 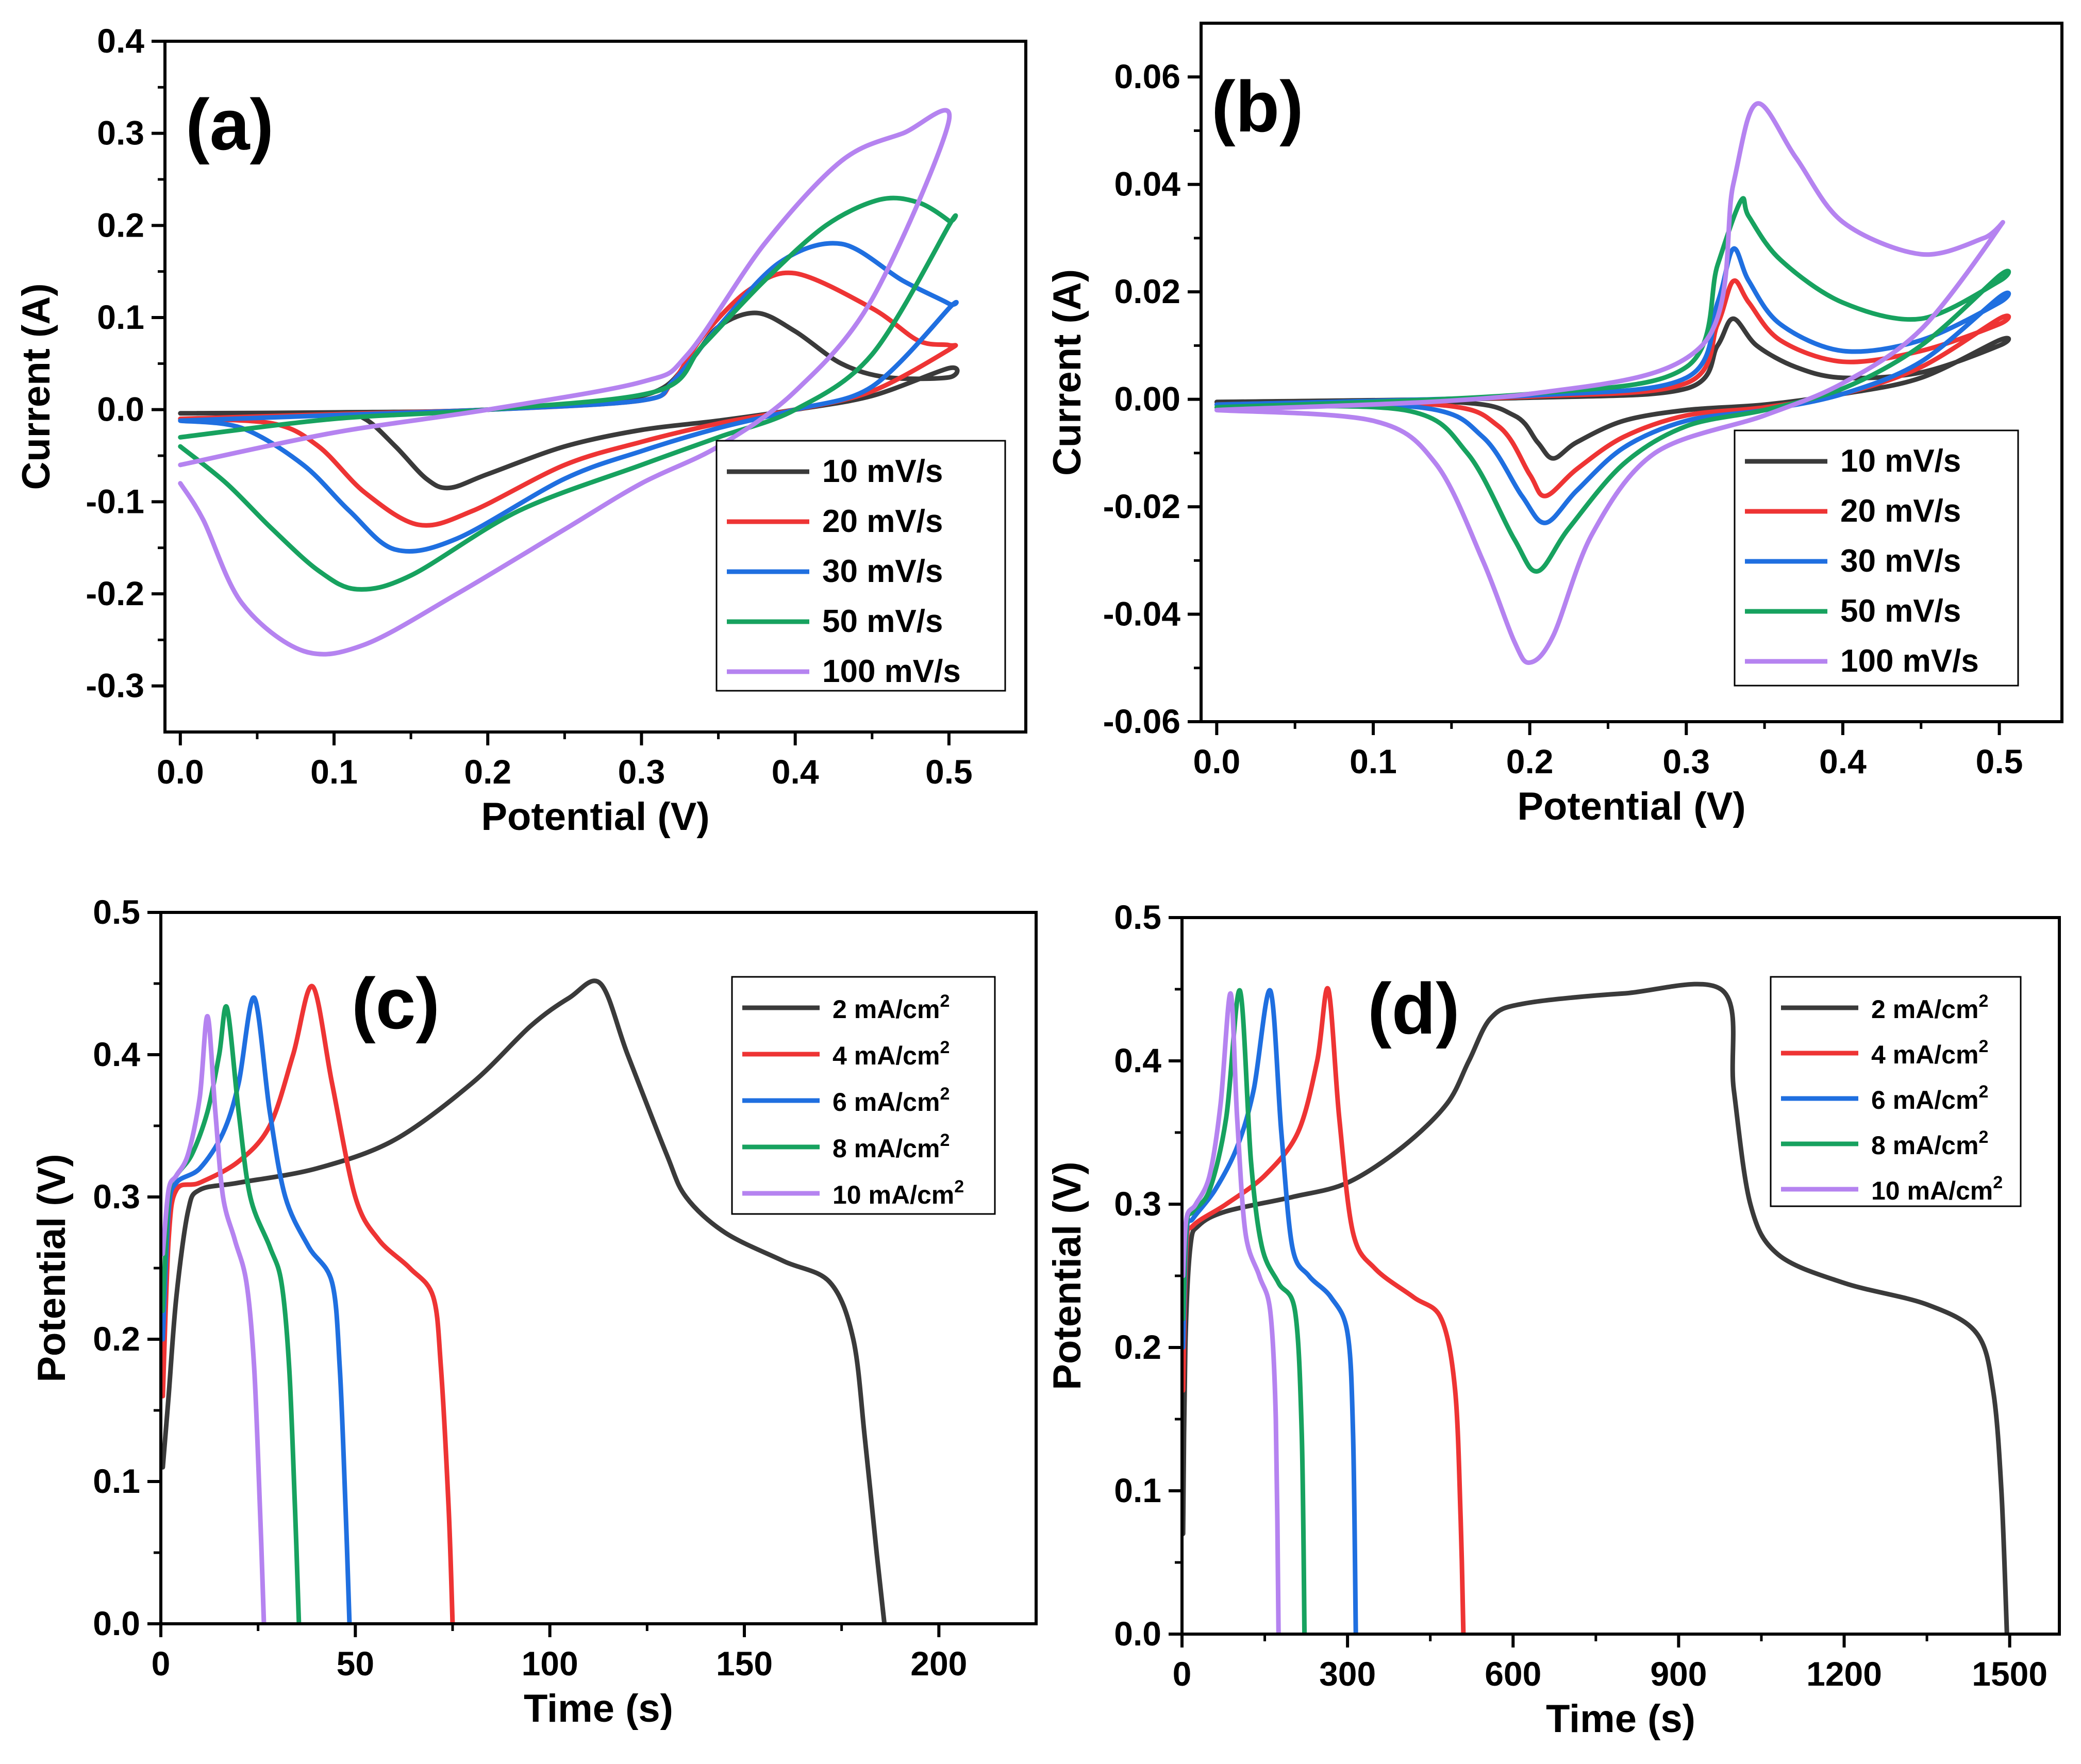 What do you see at coordinates (1147, 184) in the screenshot?
I see `y-tick-label: 0.04` at bounding box center [1147, 184].